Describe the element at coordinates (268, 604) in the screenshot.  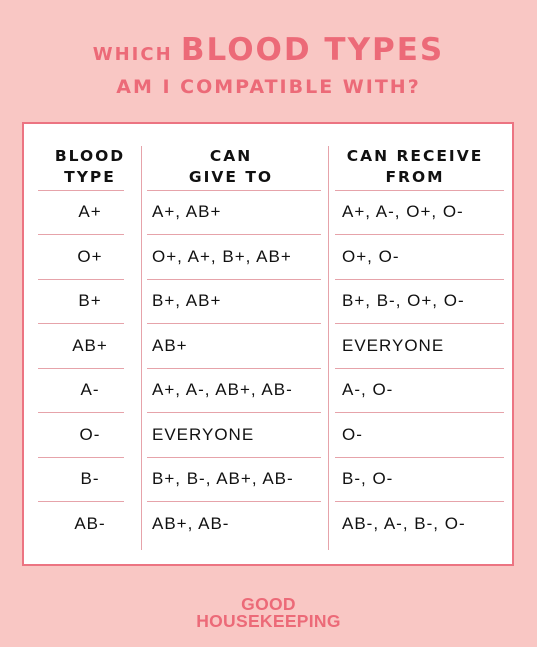
I see `brand-logo-line-1: GOOD` at that location.